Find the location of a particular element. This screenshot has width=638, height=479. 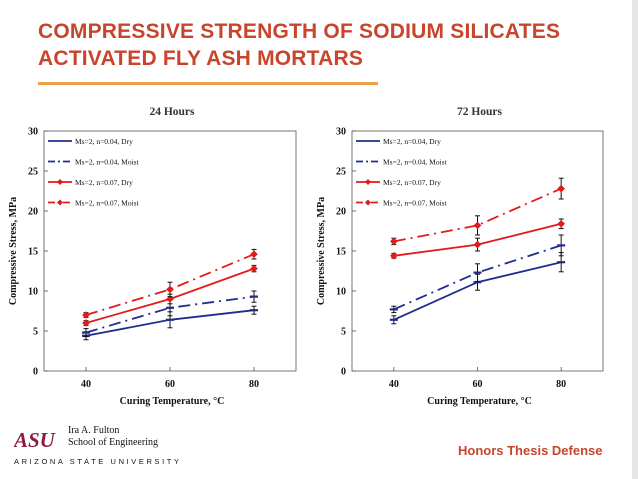

slide-title-line-2: ACTIVATED FLY ASH MORTARS is located at coordinates (201, 58).